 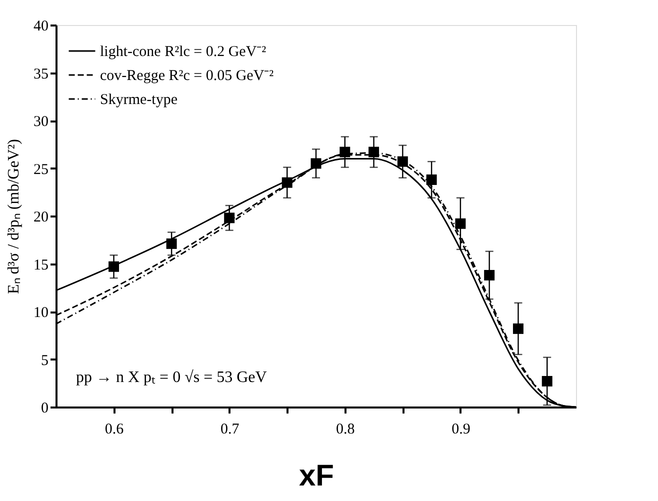 What do you see at coordinates (44, 408) in the screenshot?
I see `y-tick-label: 0` at bounding box center [44, 408].